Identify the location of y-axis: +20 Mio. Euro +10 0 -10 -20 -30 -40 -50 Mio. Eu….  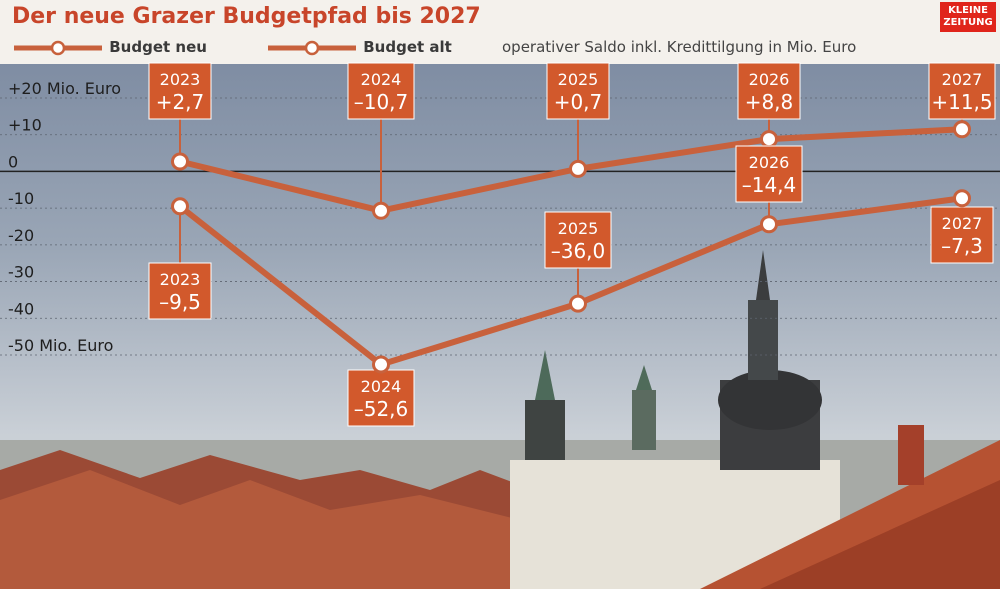
(64, 217).